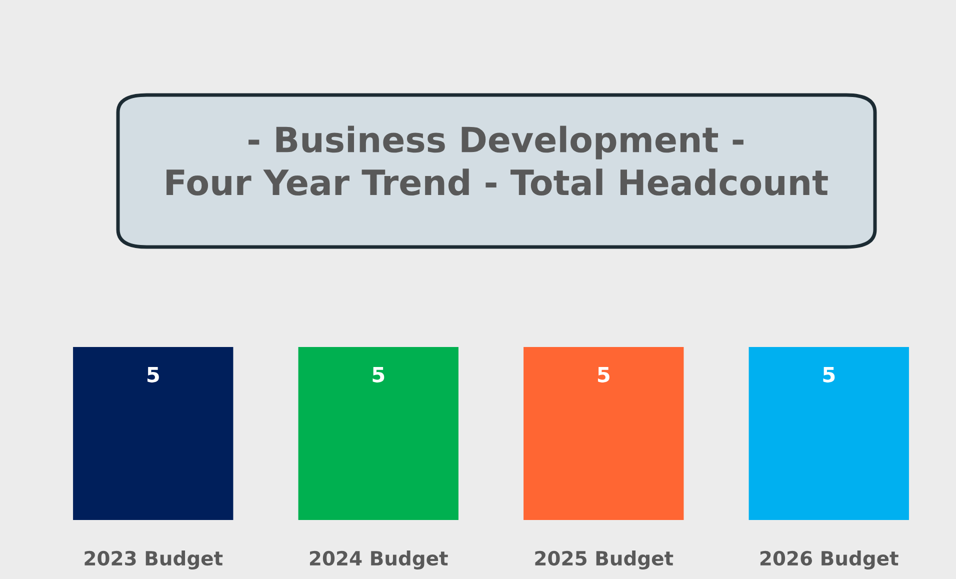 The width and height of the screenshot is (956, 579). I want to click on x-tick-label: 2023 Budget, so click(153, 560).